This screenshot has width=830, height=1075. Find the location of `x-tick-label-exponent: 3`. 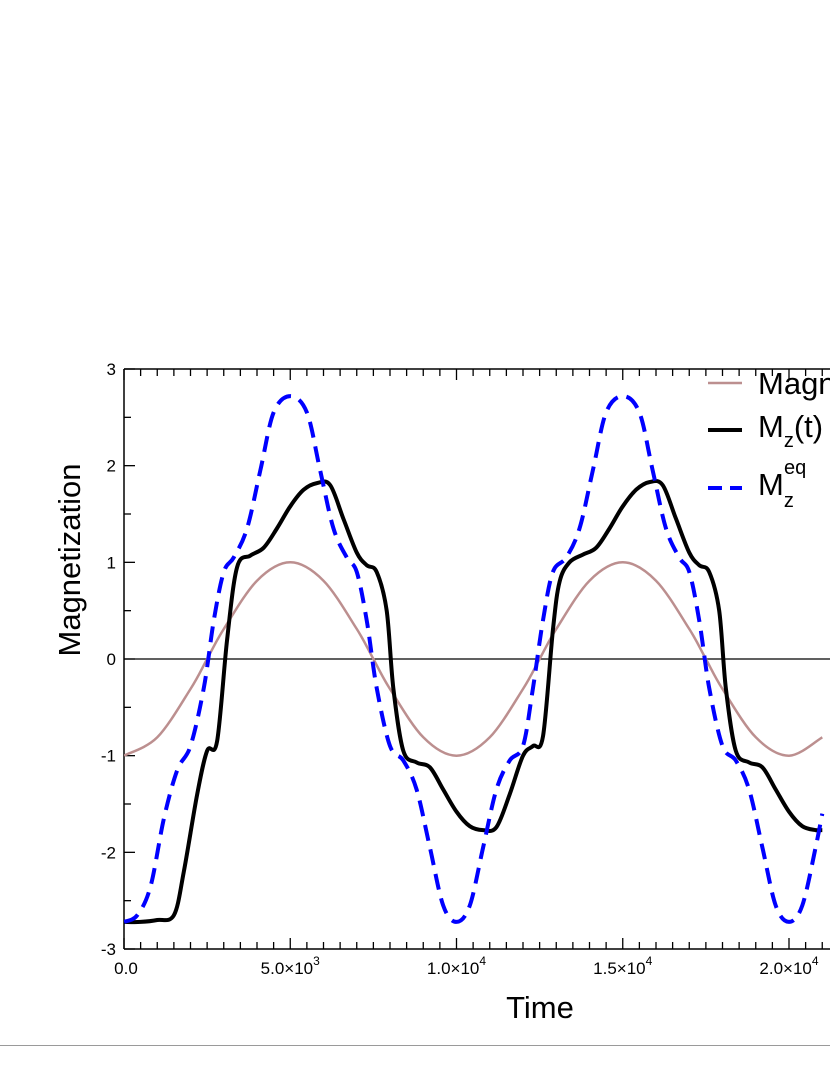

x-tick-label-exponent: 3 is located at coordinates (316, 961).